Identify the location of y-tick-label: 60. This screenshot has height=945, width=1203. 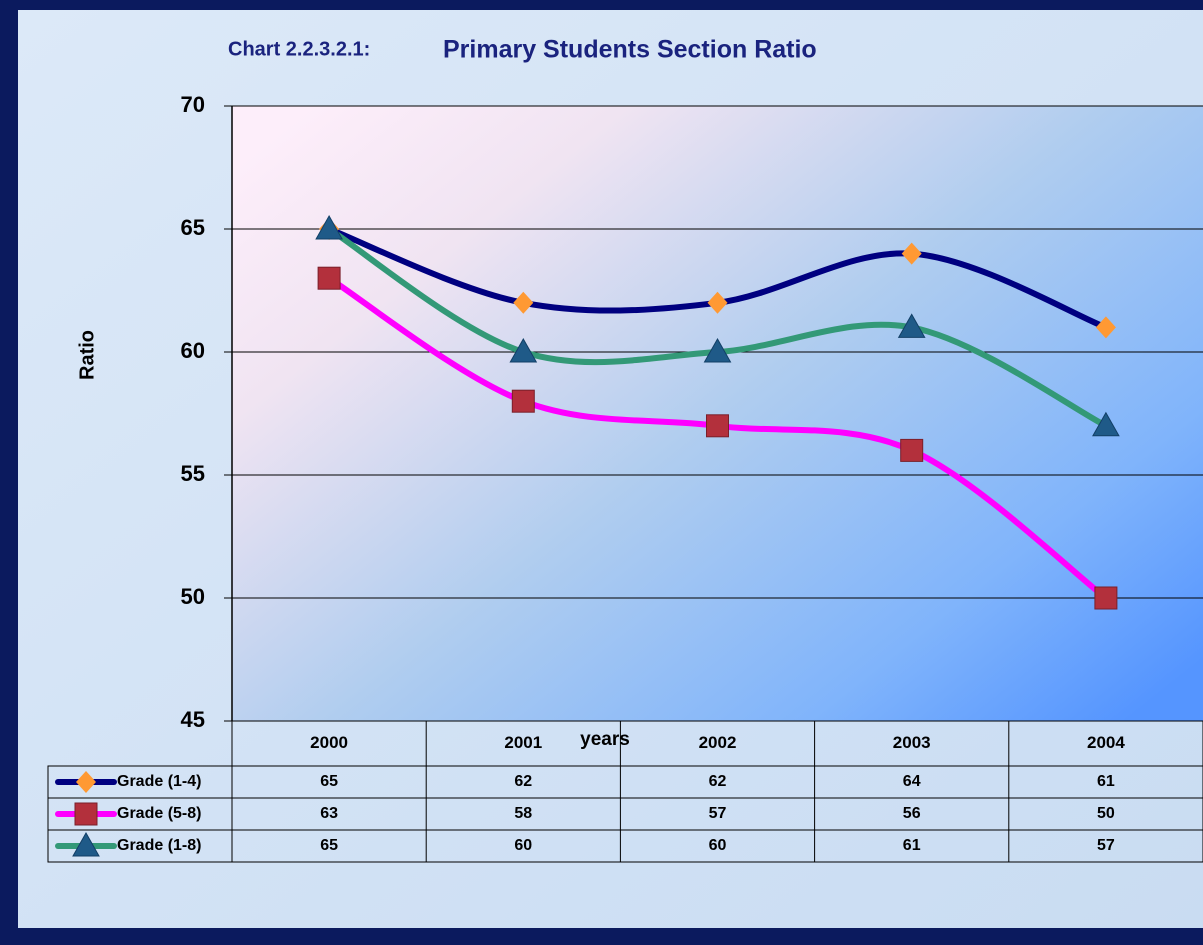
(193, 350).